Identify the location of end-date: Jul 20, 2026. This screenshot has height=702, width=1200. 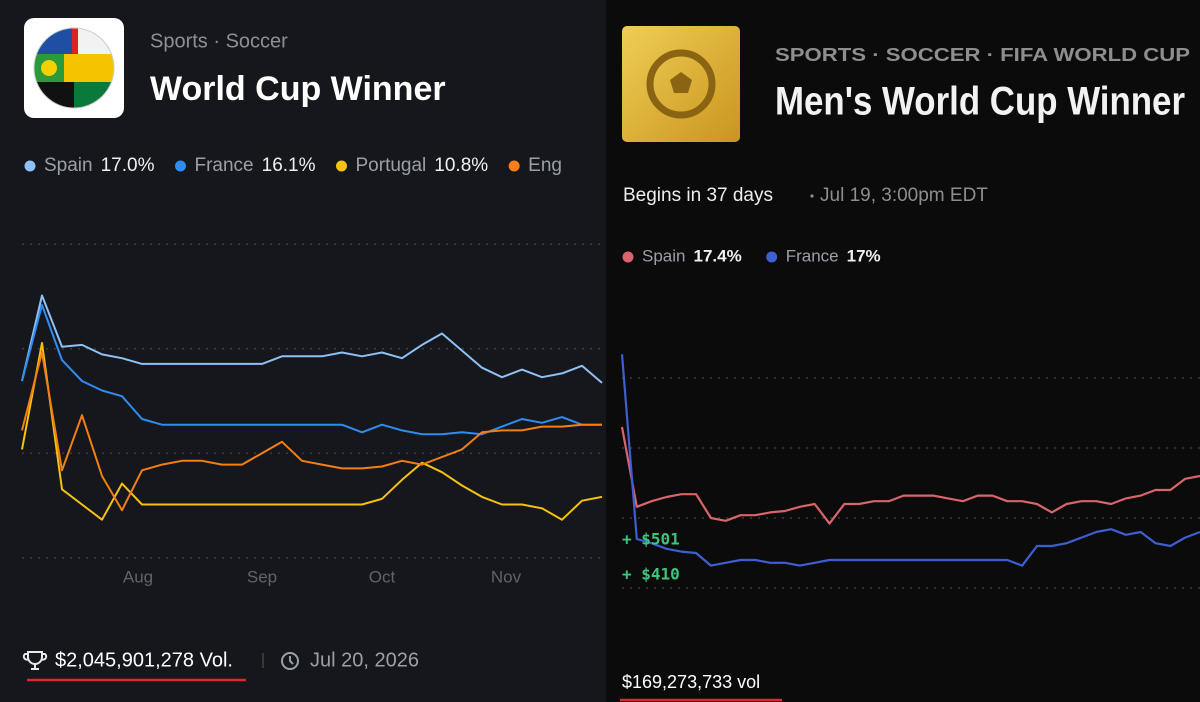
(364, 660).